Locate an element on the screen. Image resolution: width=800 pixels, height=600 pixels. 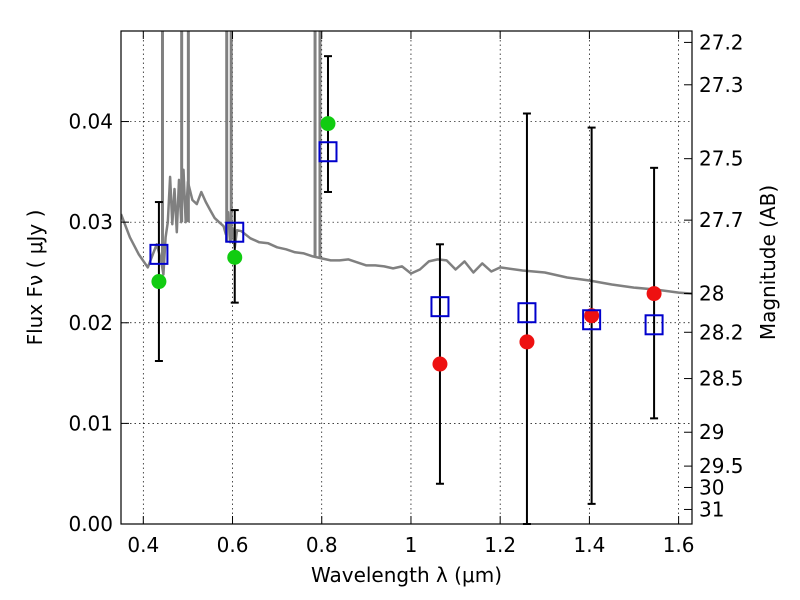
y-tick-label: 0.02 is located at coordinates (90, 323).